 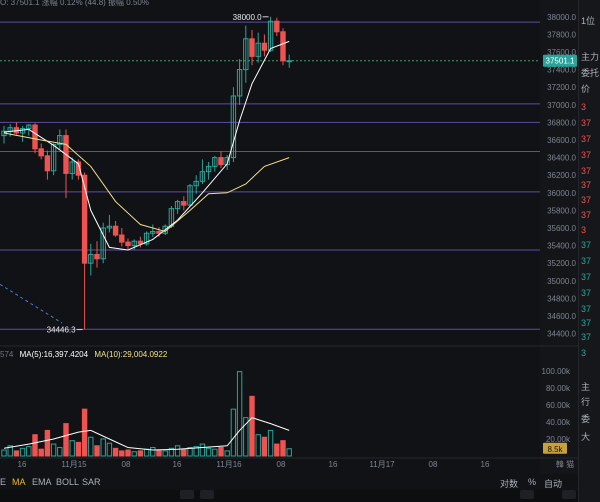 What do you see at coordinates (586, 402) in the screenshot?
I see `order-book-row: 行` at bounding box center [586, 402].